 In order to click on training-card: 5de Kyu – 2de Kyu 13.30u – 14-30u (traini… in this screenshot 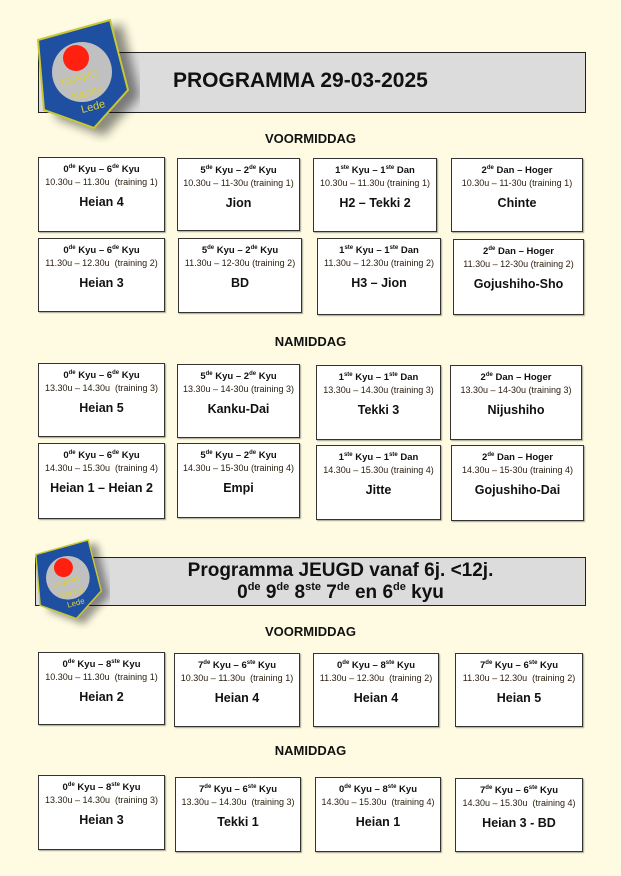, I will do `click(238, 401)`.